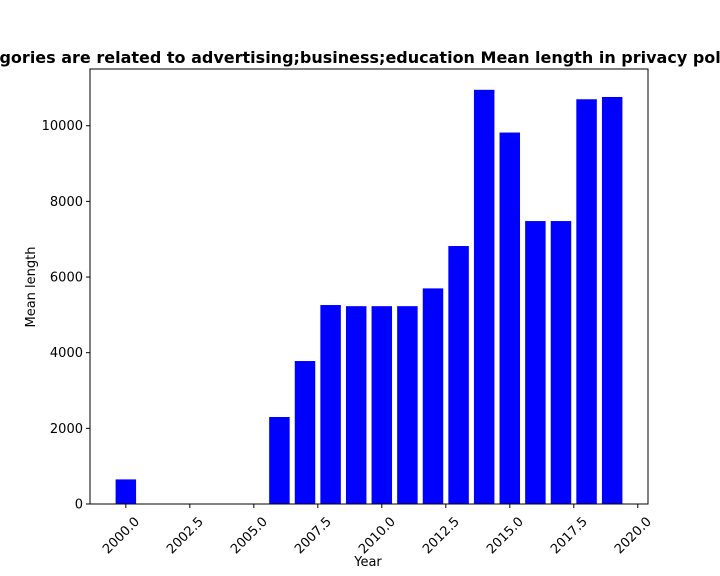 This screenshot has height=576, width=720. Describe the element at coordinates (31, 287) in the screenshot. I see `y-axis-label: Mean length` at that location.